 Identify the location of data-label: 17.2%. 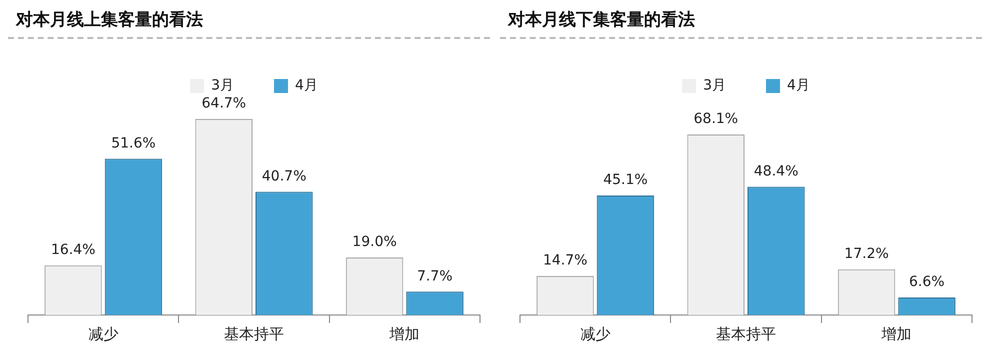
(866, 254).